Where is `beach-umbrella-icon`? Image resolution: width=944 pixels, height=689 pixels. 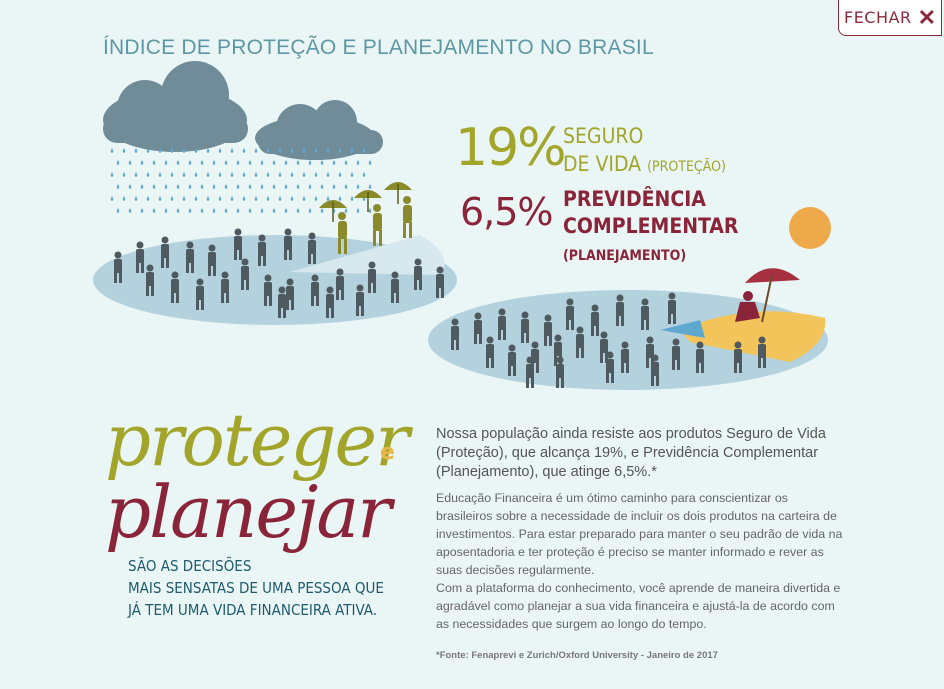
beach-umbrella-icon is located at coordinates (767, 295).